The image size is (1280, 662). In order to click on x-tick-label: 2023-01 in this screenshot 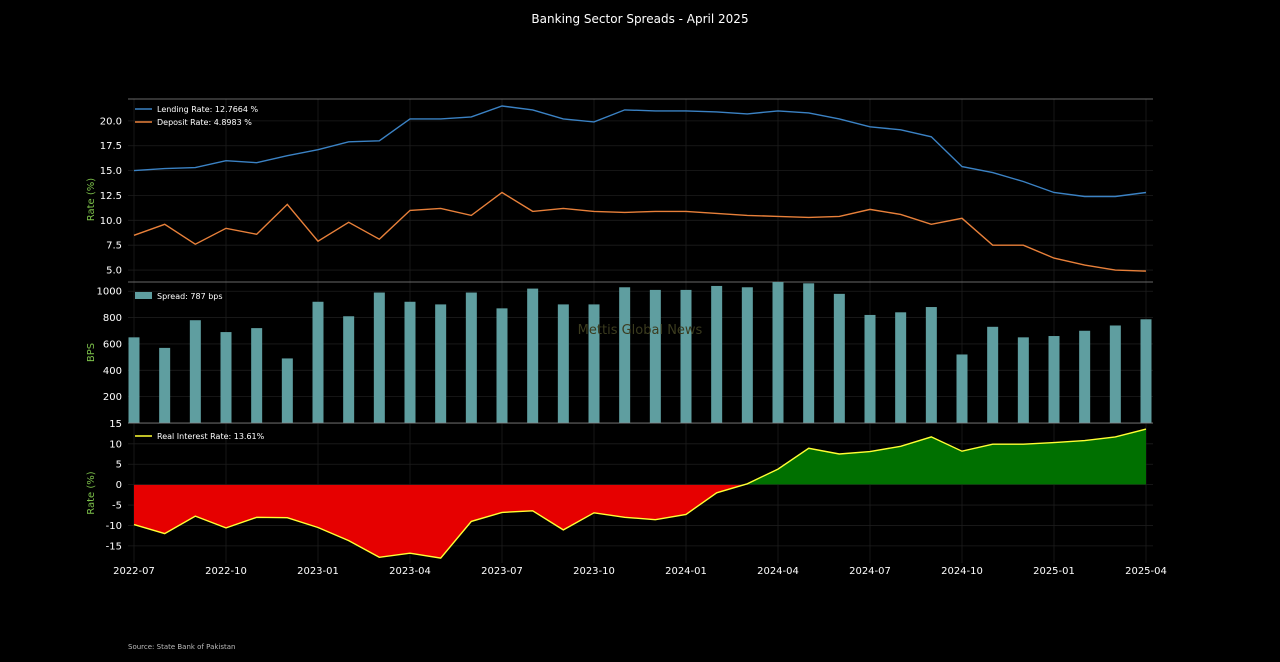, I will do `click(318, 571)`.